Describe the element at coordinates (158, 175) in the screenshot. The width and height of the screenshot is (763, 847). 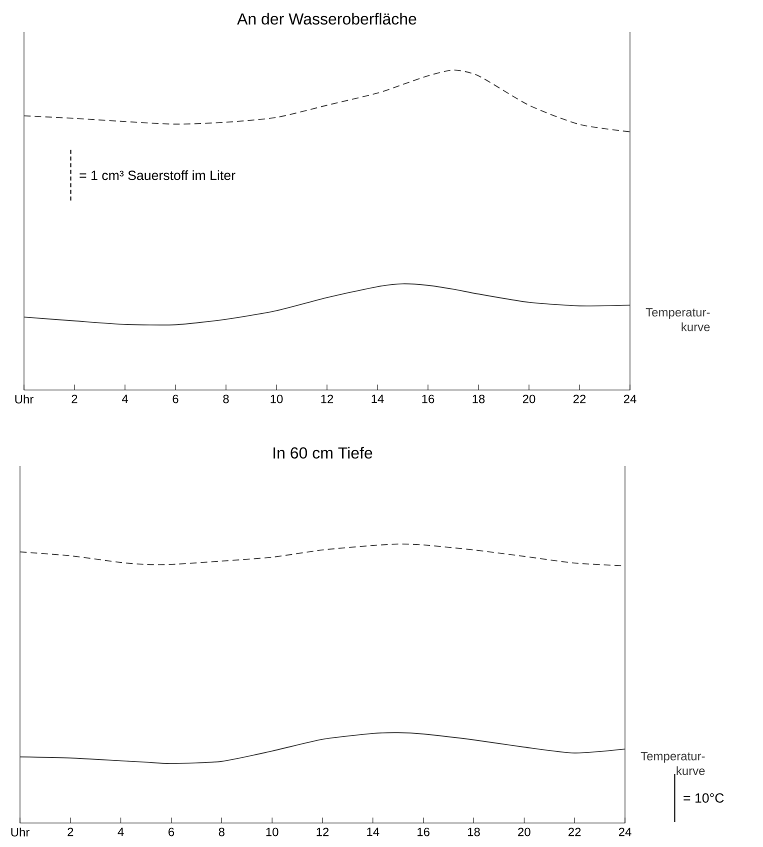
I see `annotation: = 1 cm³ Sauerstoff im Liter` at that location.